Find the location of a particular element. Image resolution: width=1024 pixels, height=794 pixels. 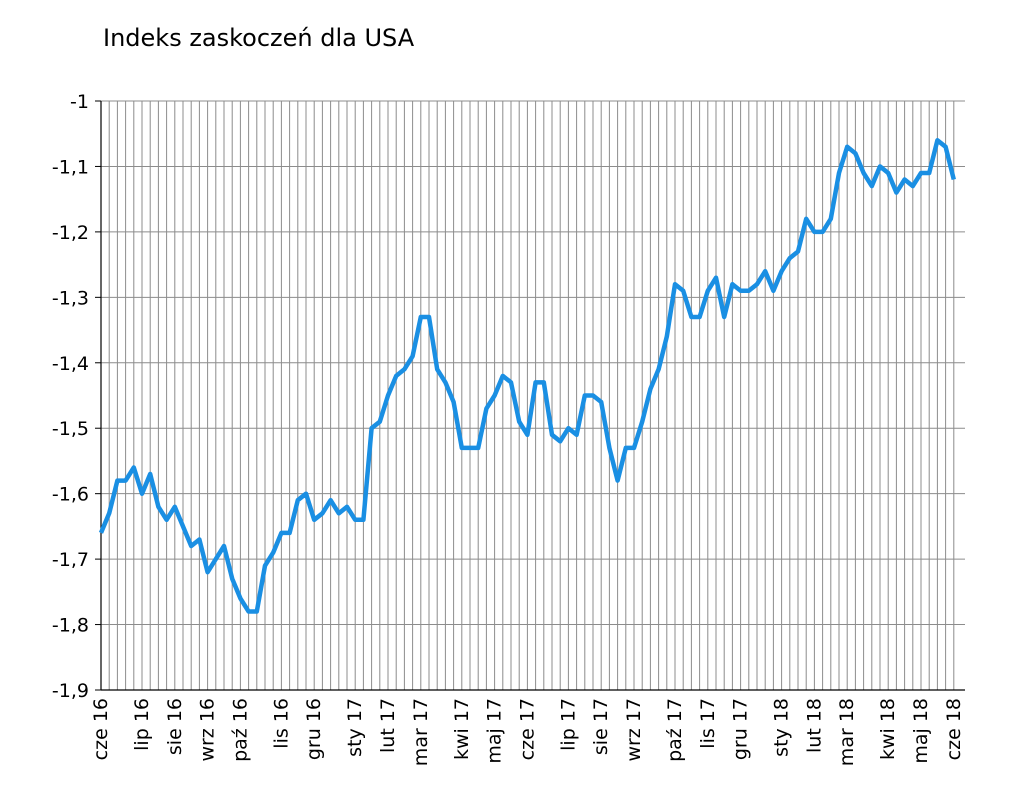

y-tick-label: -1,4 is located at coordinates (70, 364).